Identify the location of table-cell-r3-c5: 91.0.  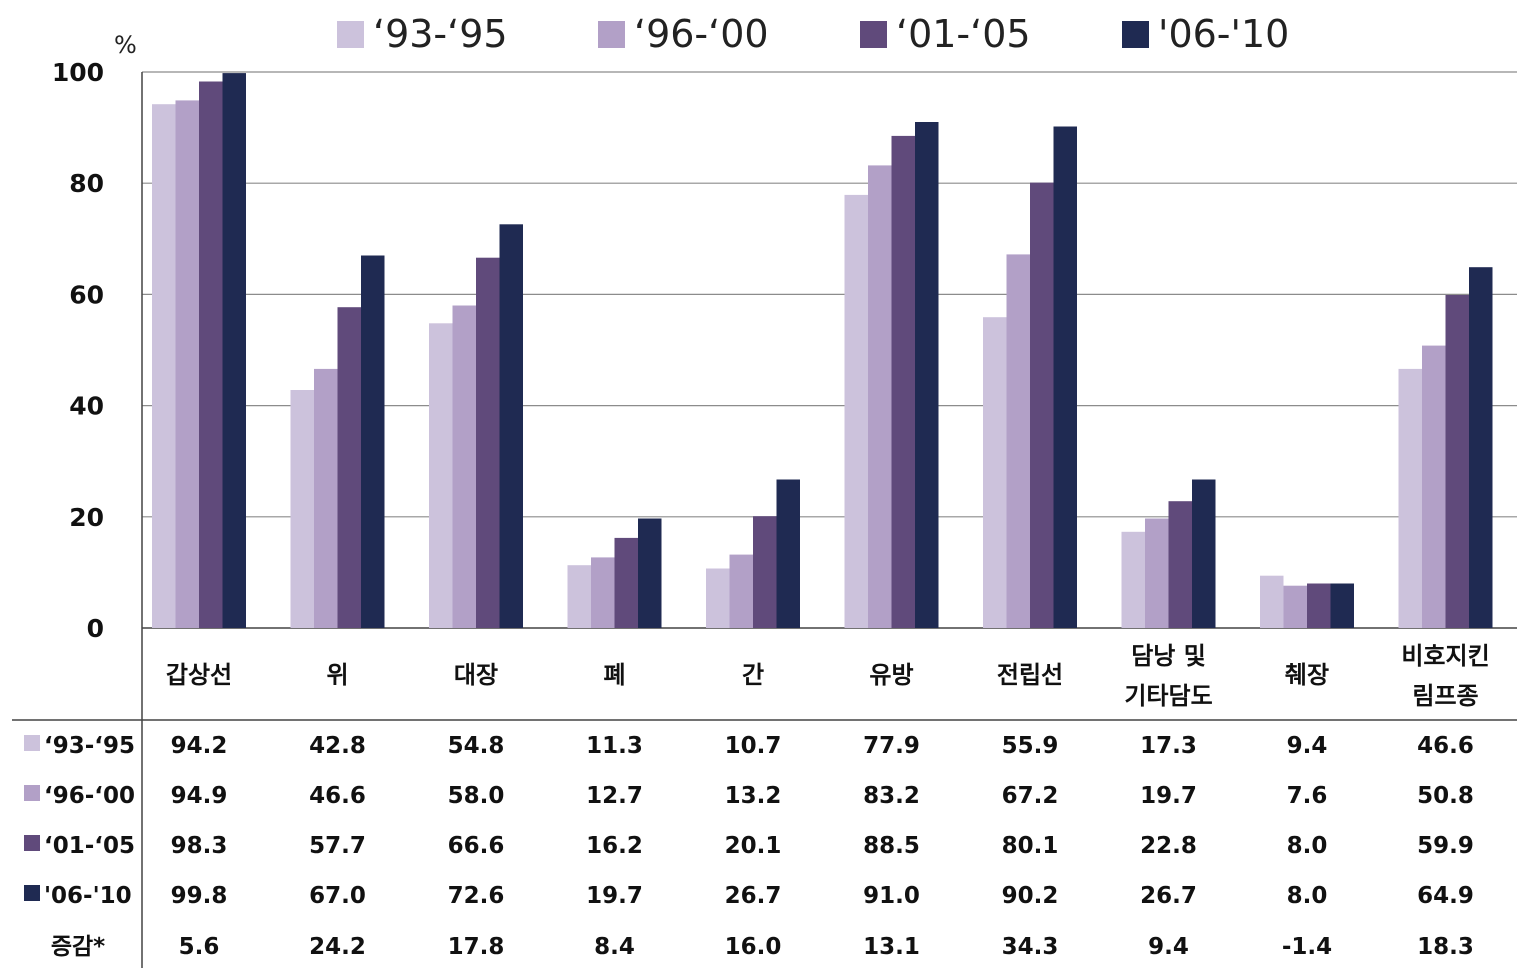
(891, 896).